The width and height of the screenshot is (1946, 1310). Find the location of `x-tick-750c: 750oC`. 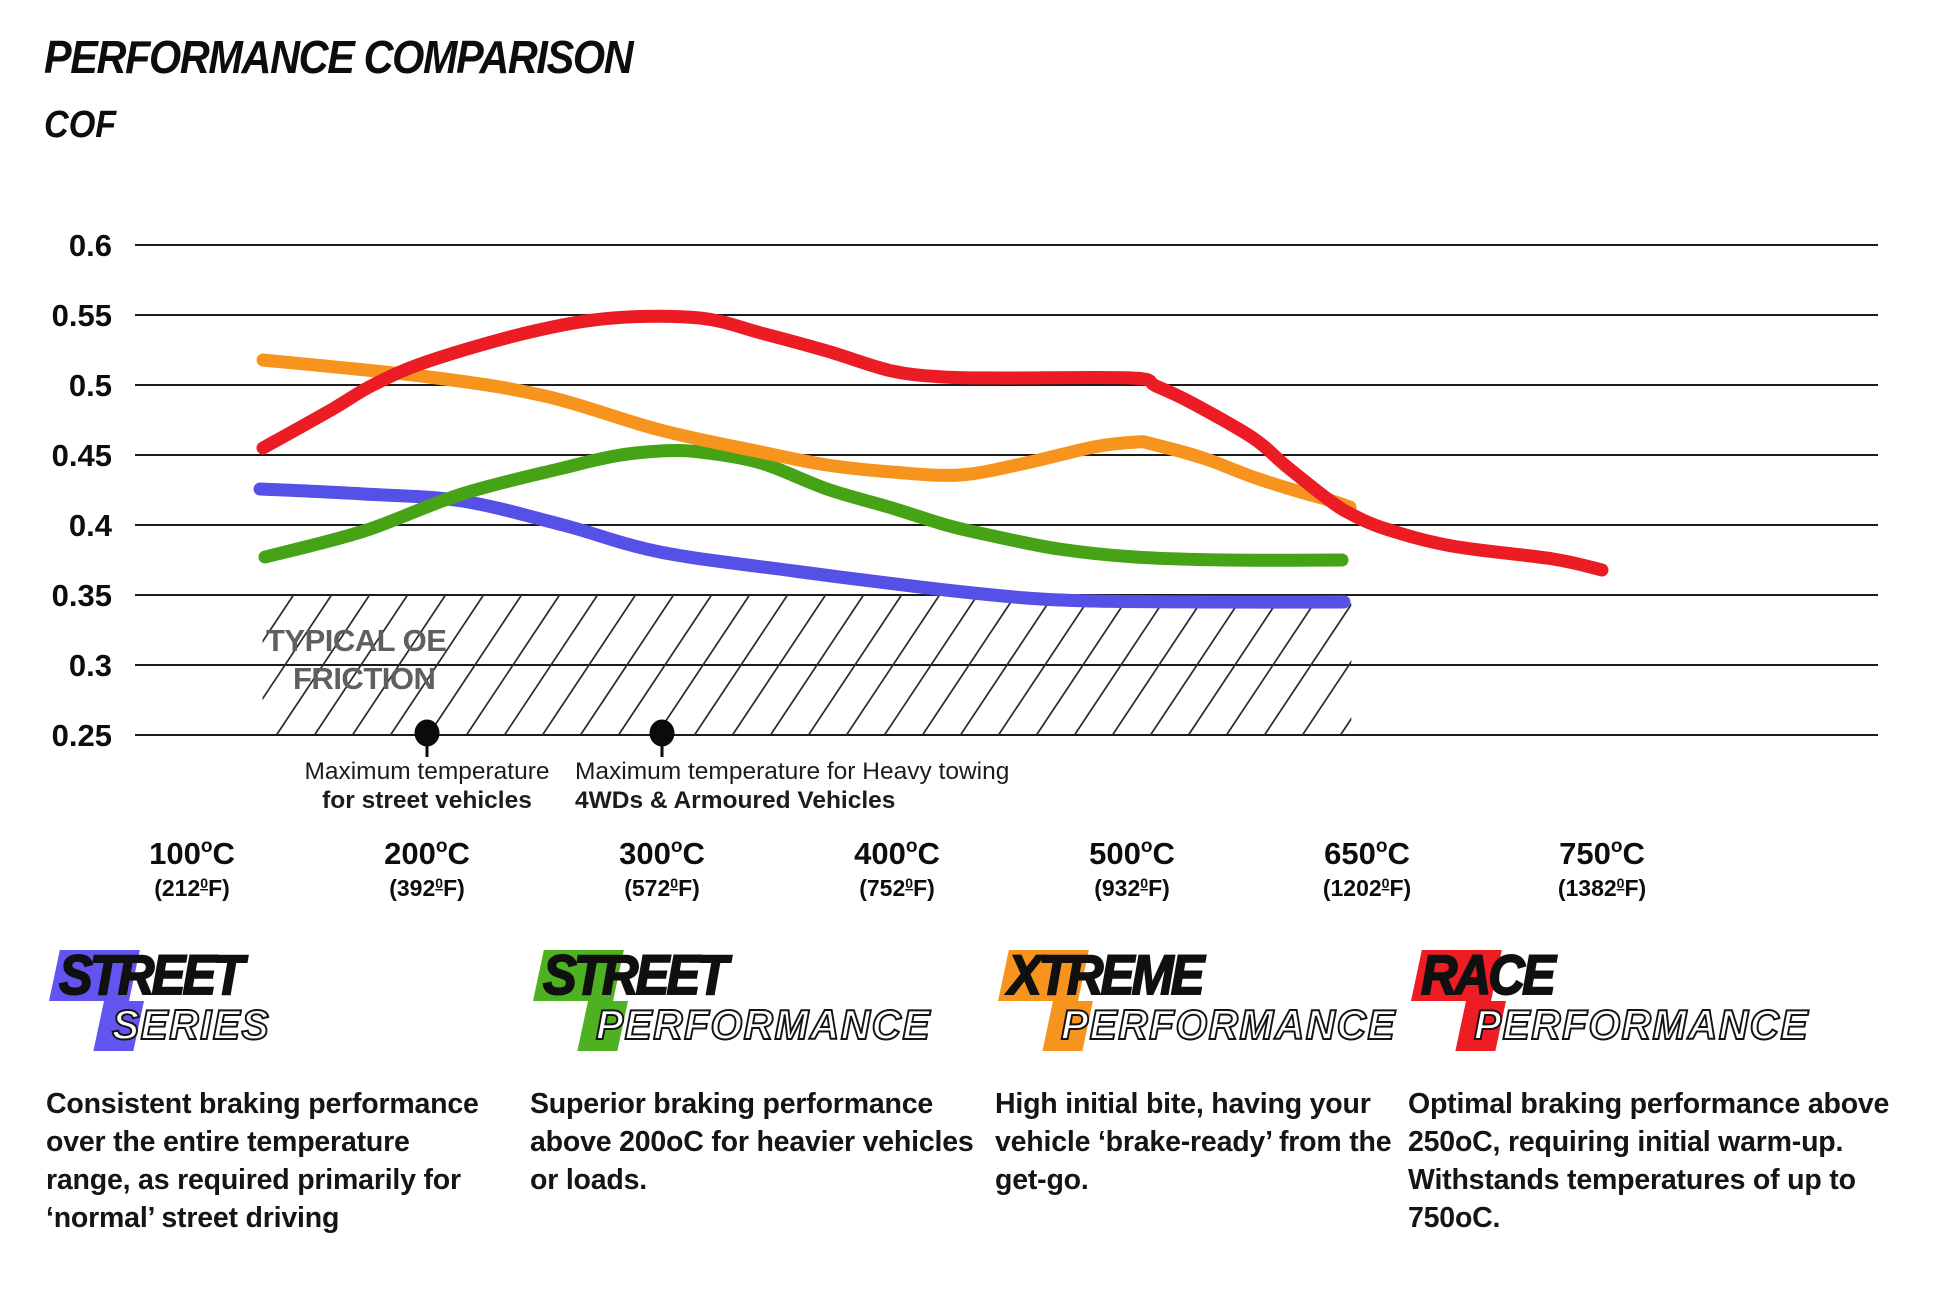

x-tick-750c: 750oC is located at coordinates (1602, 853).